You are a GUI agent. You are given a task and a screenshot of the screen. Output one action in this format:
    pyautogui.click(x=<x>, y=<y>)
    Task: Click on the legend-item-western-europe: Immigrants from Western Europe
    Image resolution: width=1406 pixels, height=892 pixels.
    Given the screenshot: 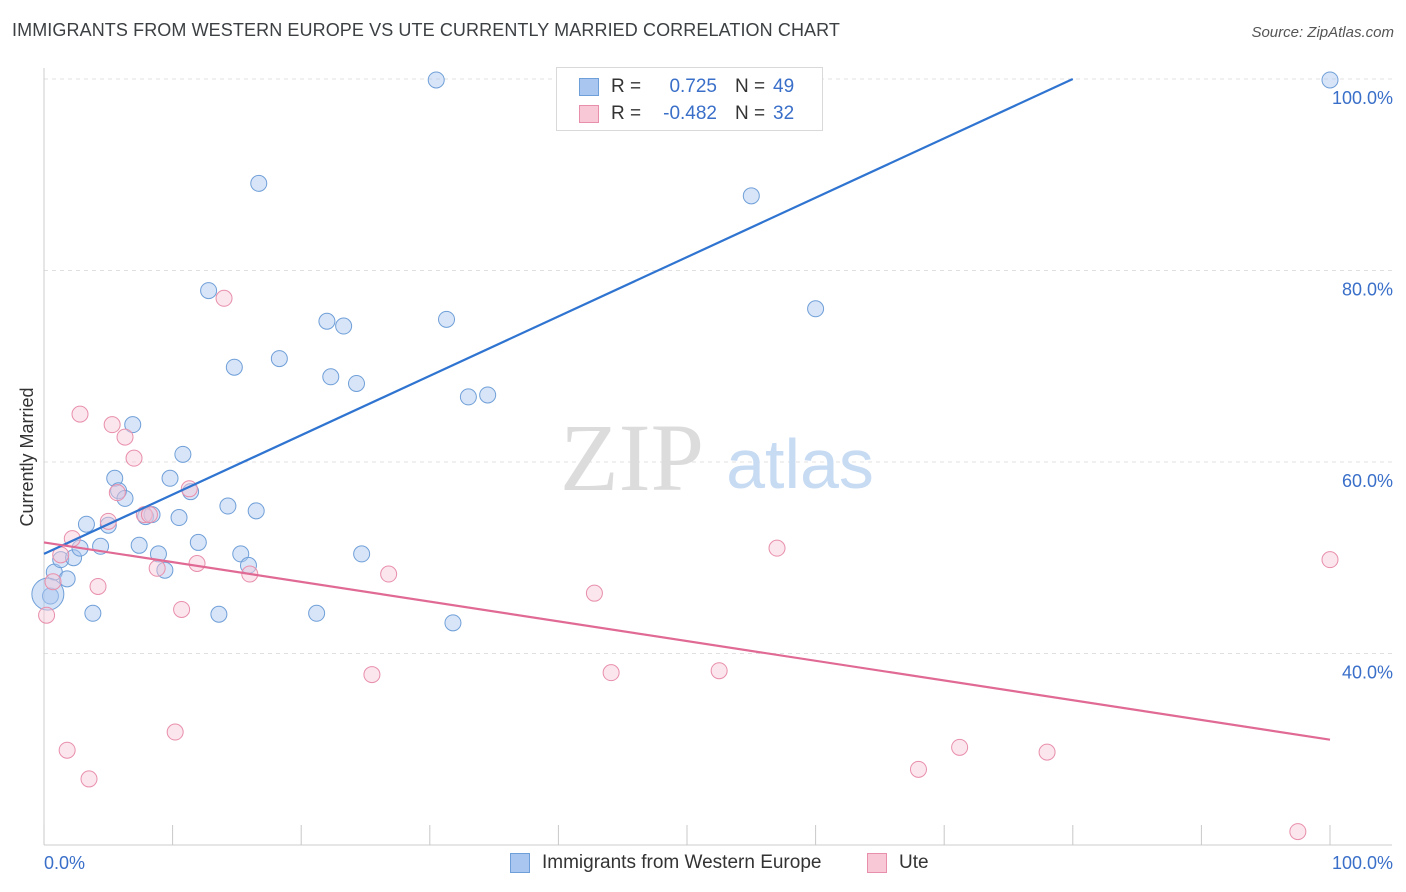 What is the action you would take?
    pyautogui.click(x=665, y=863)
    